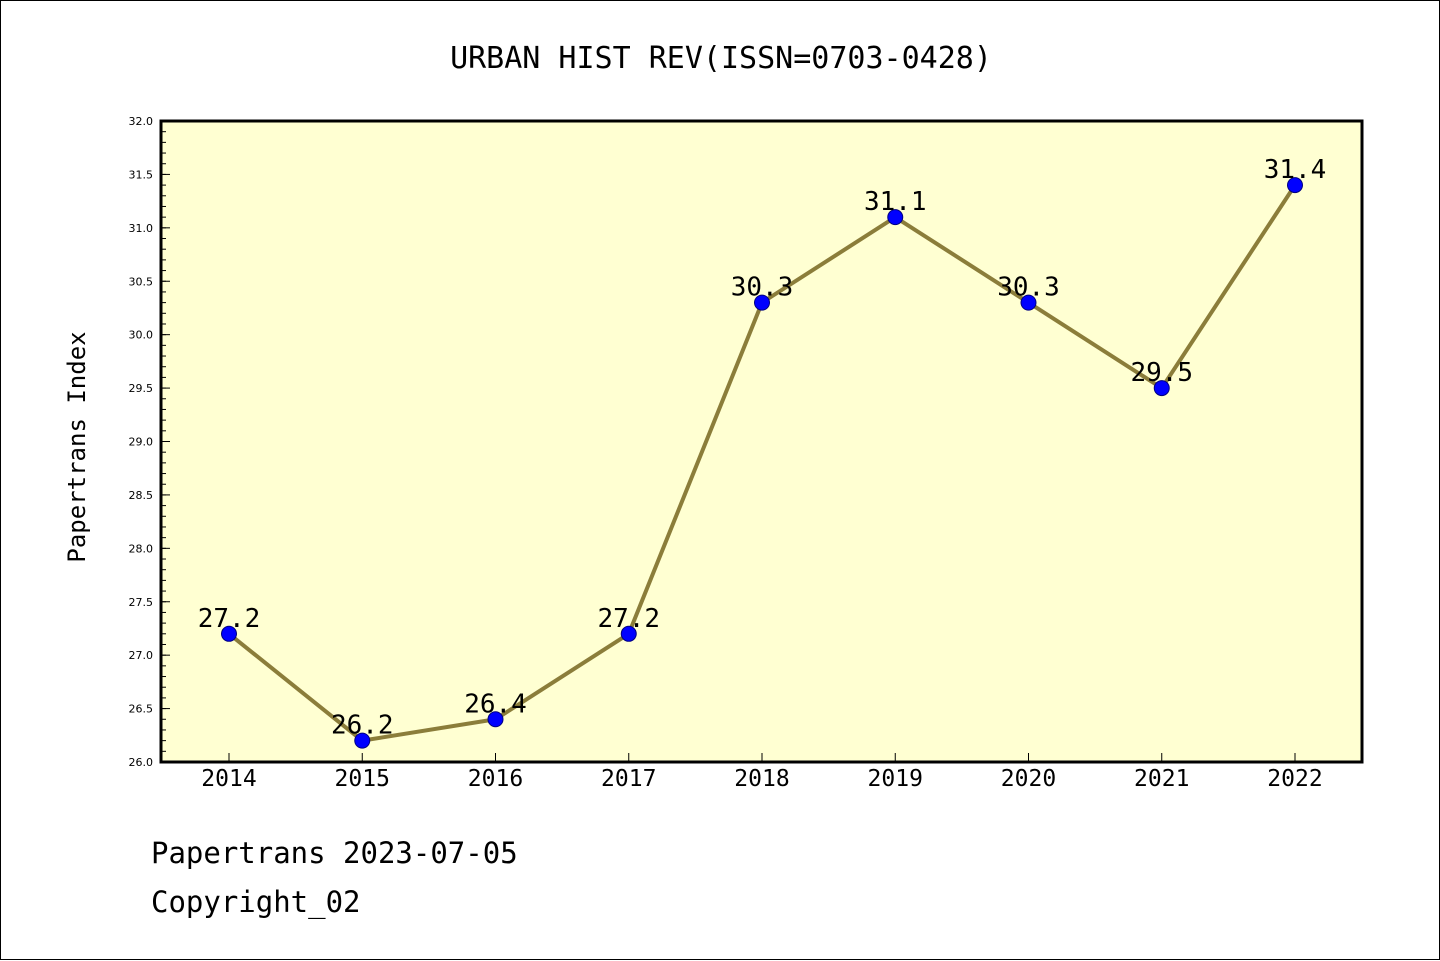 Image resolution: width=1440 pixels, height=961 pixels. I want to click on y-tick-label: 32.0, so click(141, 121).